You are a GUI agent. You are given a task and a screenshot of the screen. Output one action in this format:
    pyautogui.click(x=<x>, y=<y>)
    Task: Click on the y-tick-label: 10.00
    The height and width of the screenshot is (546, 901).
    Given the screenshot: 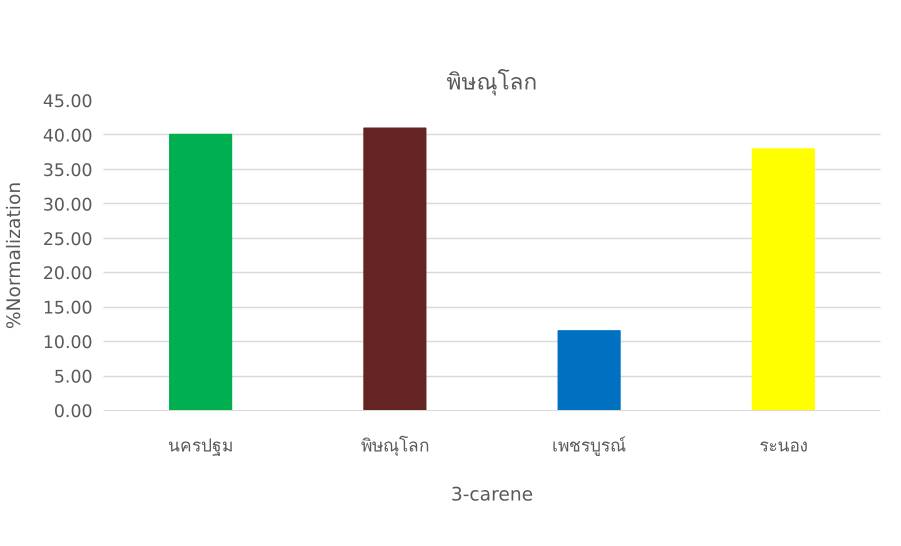 What is the action you would take?
    pyautogui.click(x=67, y=343)
    